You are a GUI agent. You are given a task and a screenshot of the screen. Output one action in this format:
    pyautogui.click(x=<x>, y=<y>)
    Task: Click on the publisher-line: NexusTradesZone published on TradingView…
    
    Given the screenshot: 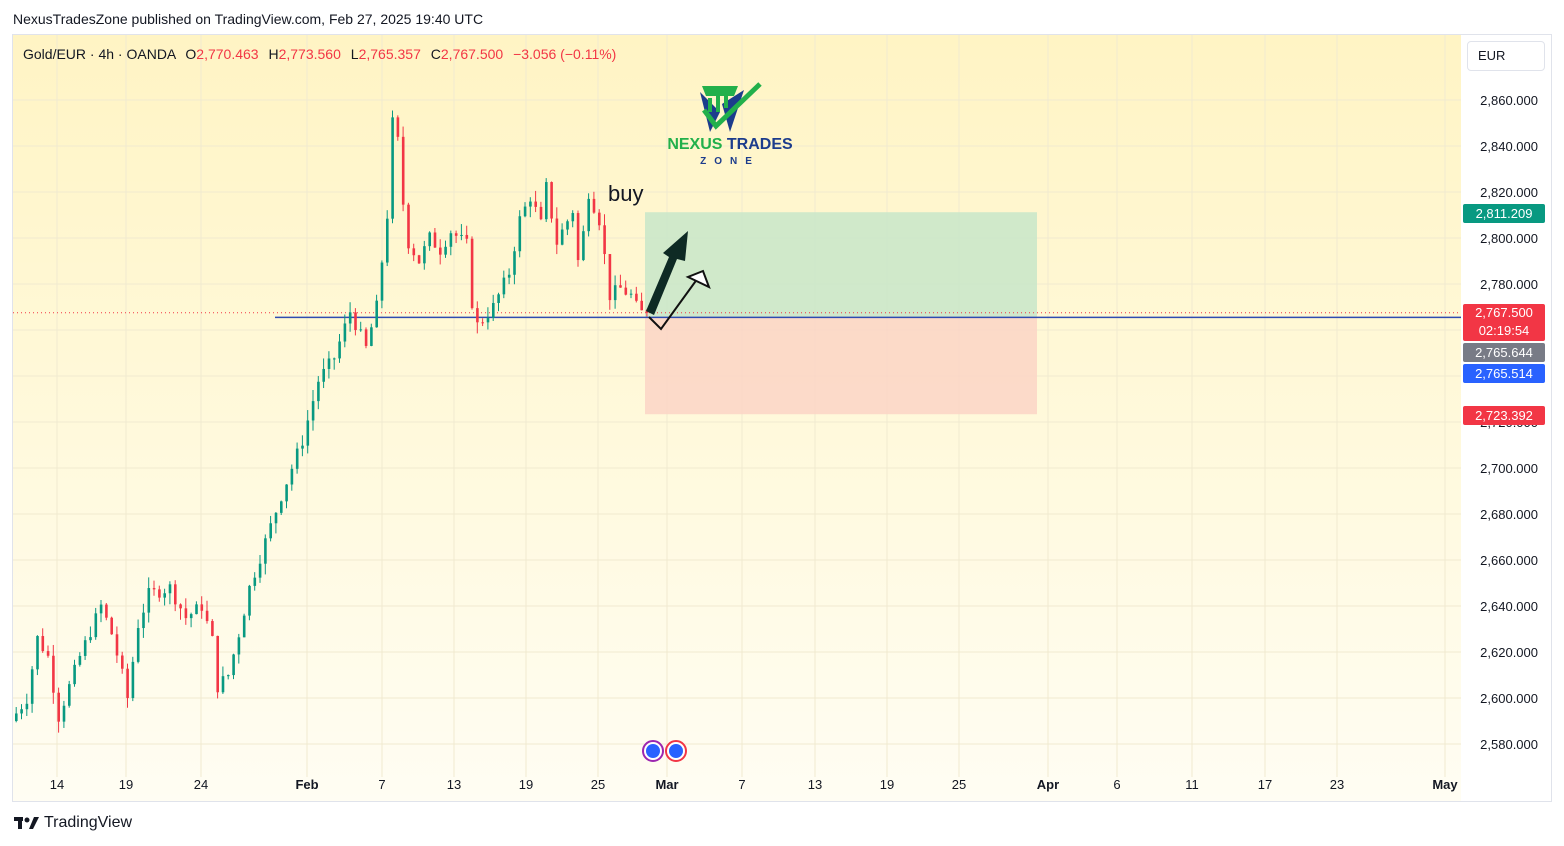 What is the action you would take?
    pyautogui.click(x=248, y=19)
    